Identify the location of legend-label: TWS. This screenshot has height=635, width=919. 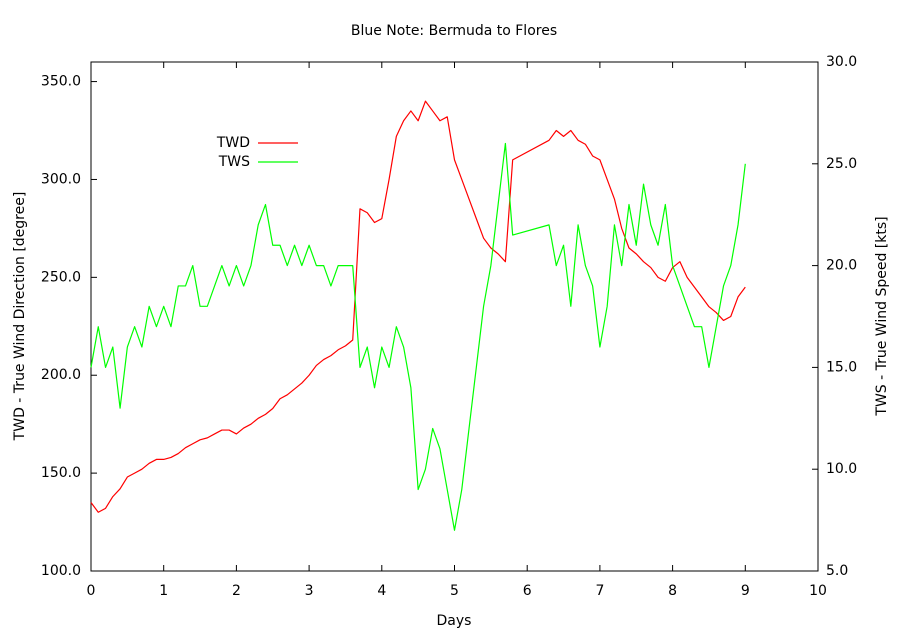
(234, 162).